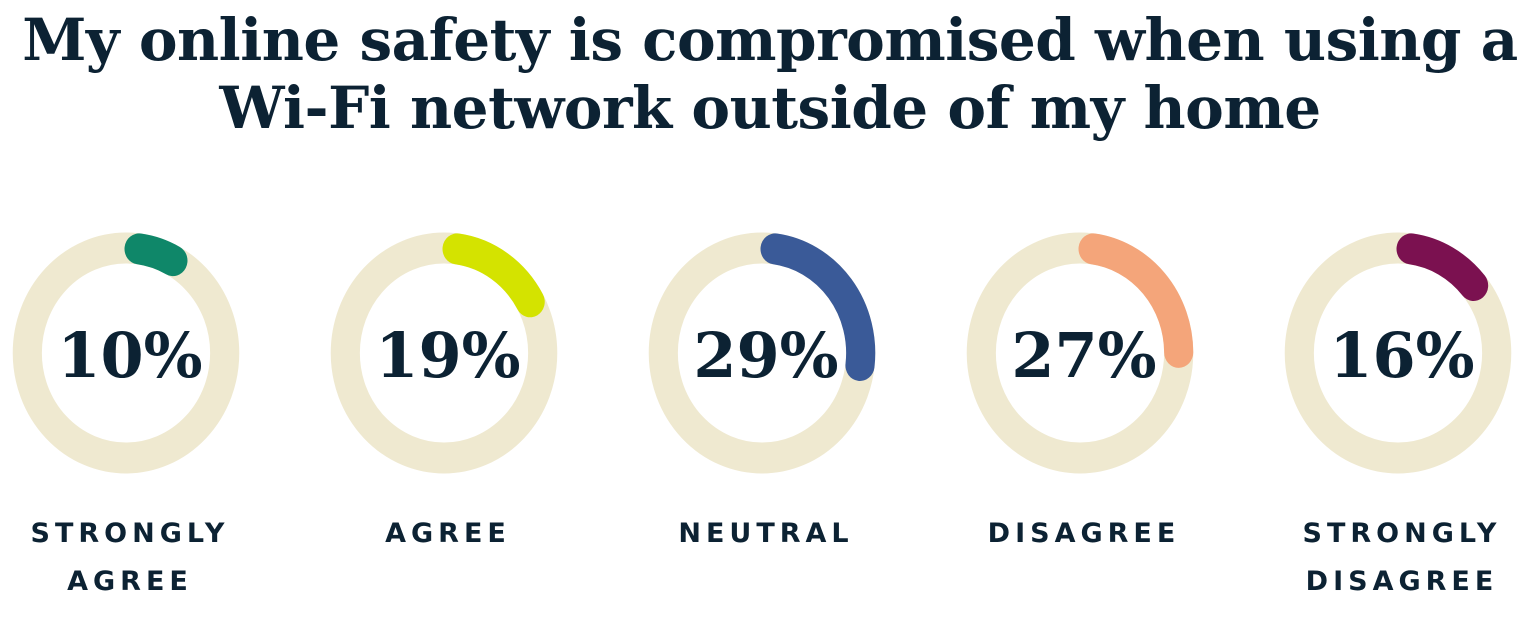  I want to click on category-label: STRONGLY DISAGREE, so click(1402, 557).